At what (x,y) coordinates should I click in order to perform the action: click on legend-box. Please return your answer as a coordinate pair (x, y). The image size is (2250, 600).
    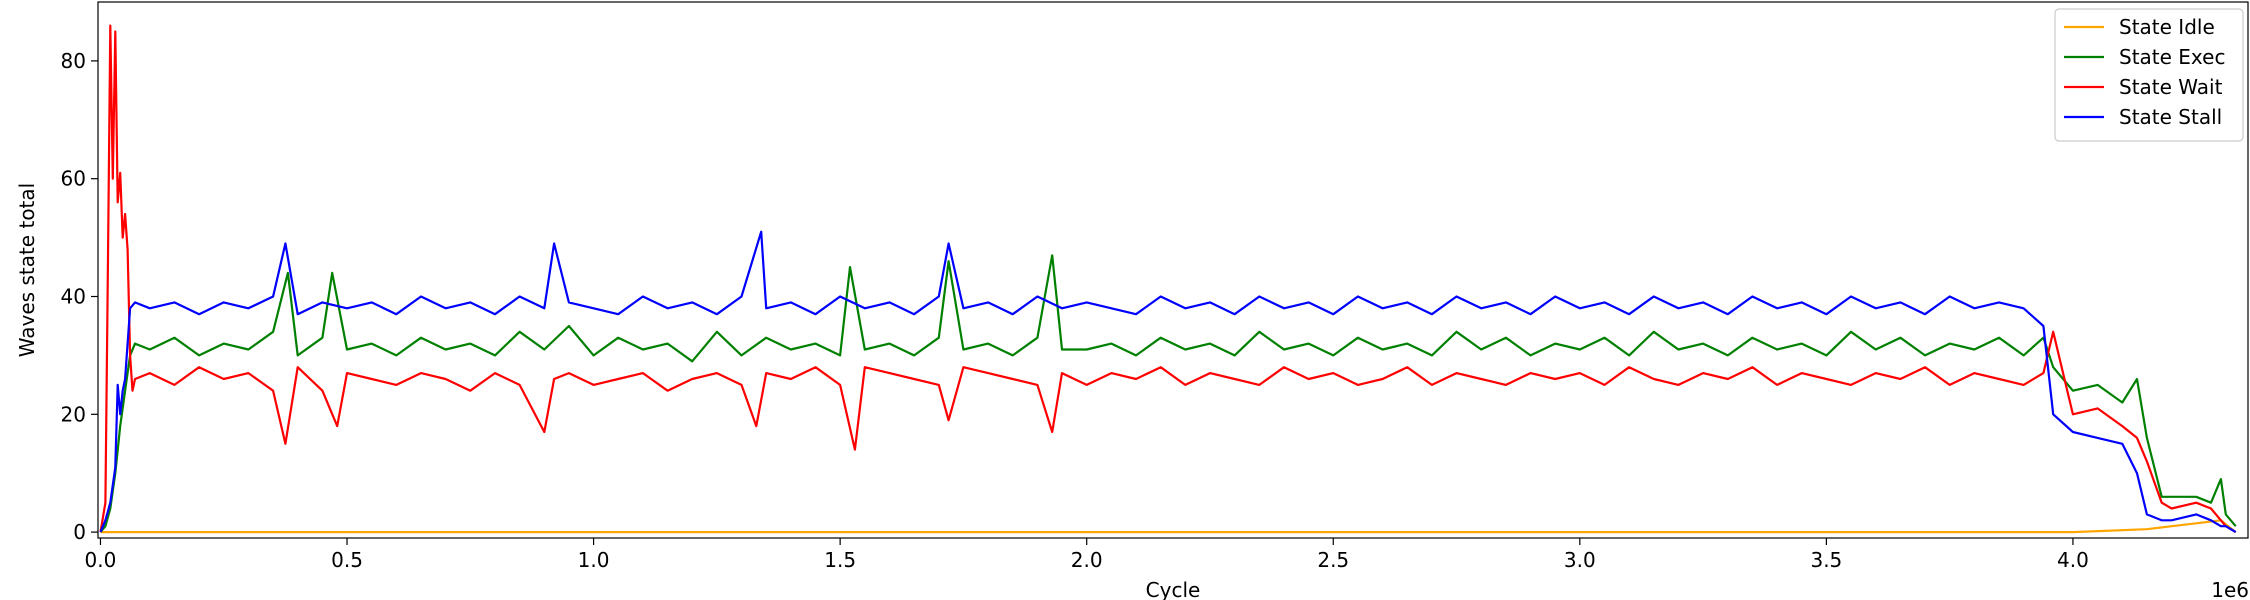
    Looking at the image, I should click on (2149, 75).